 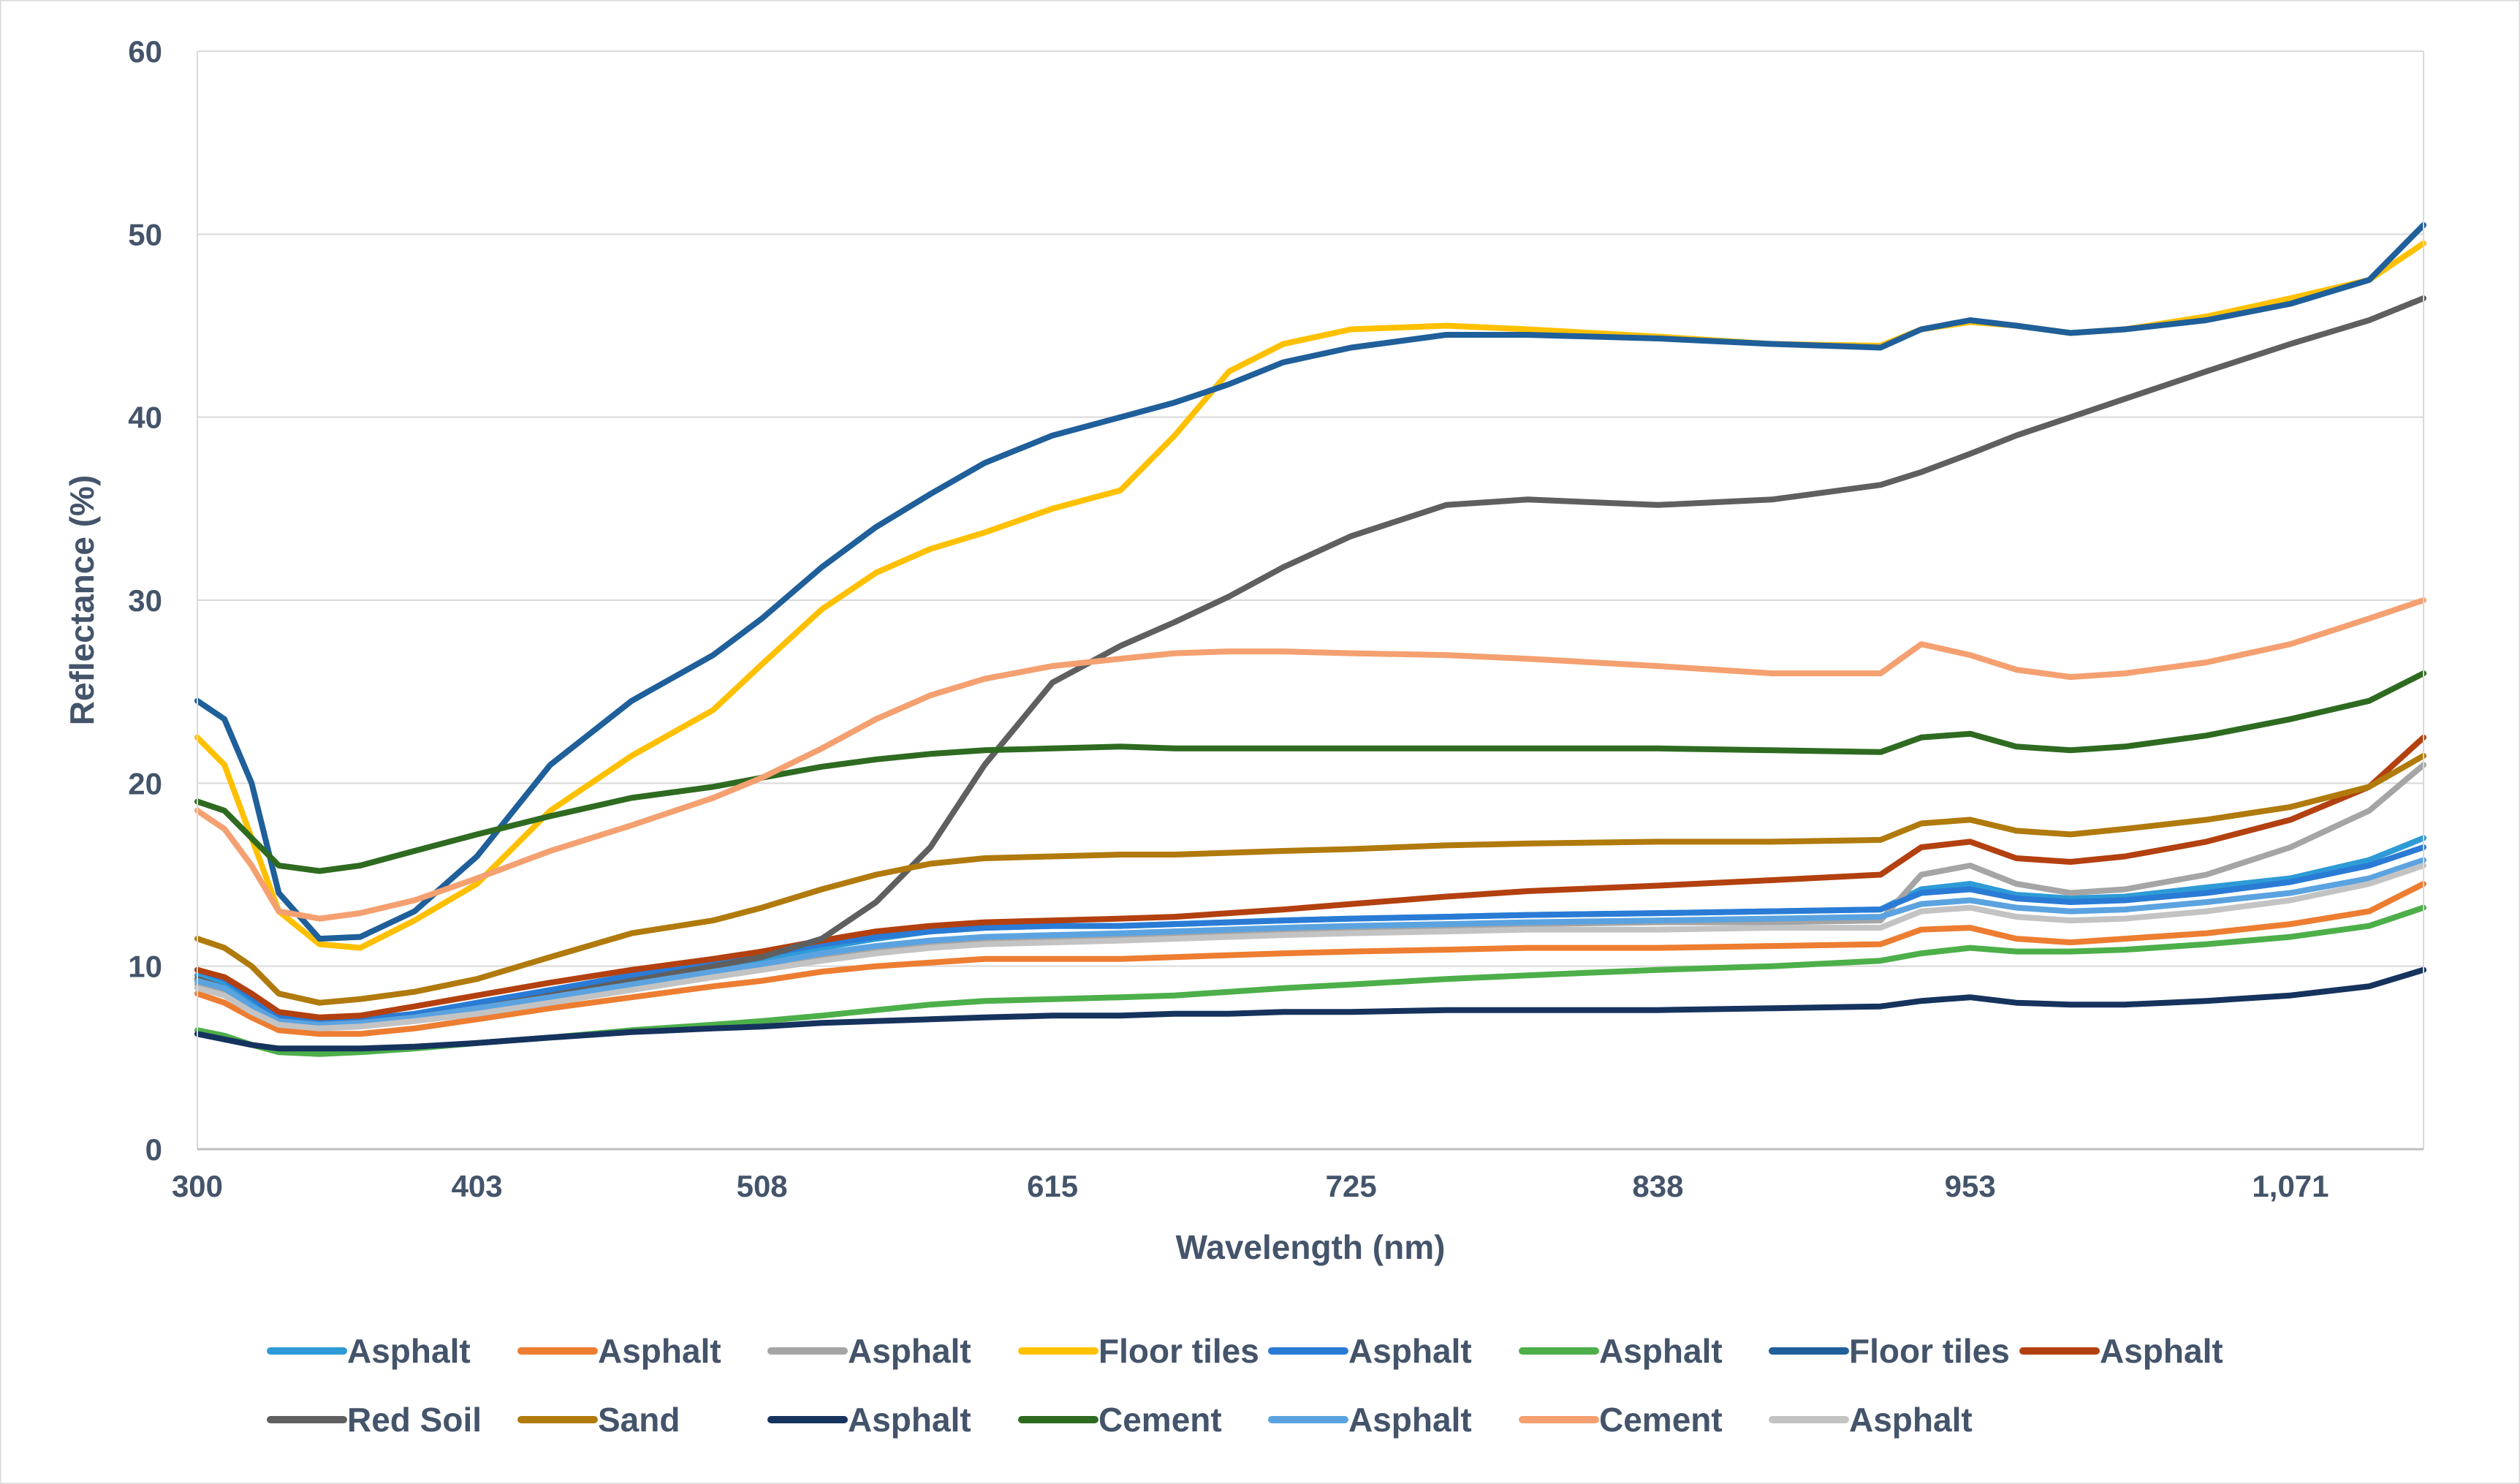 What do you see at coordinates (1970, 1186) in the screenshot?
I see `x-tick-label: 953` at bounding box center [1970, 1186].